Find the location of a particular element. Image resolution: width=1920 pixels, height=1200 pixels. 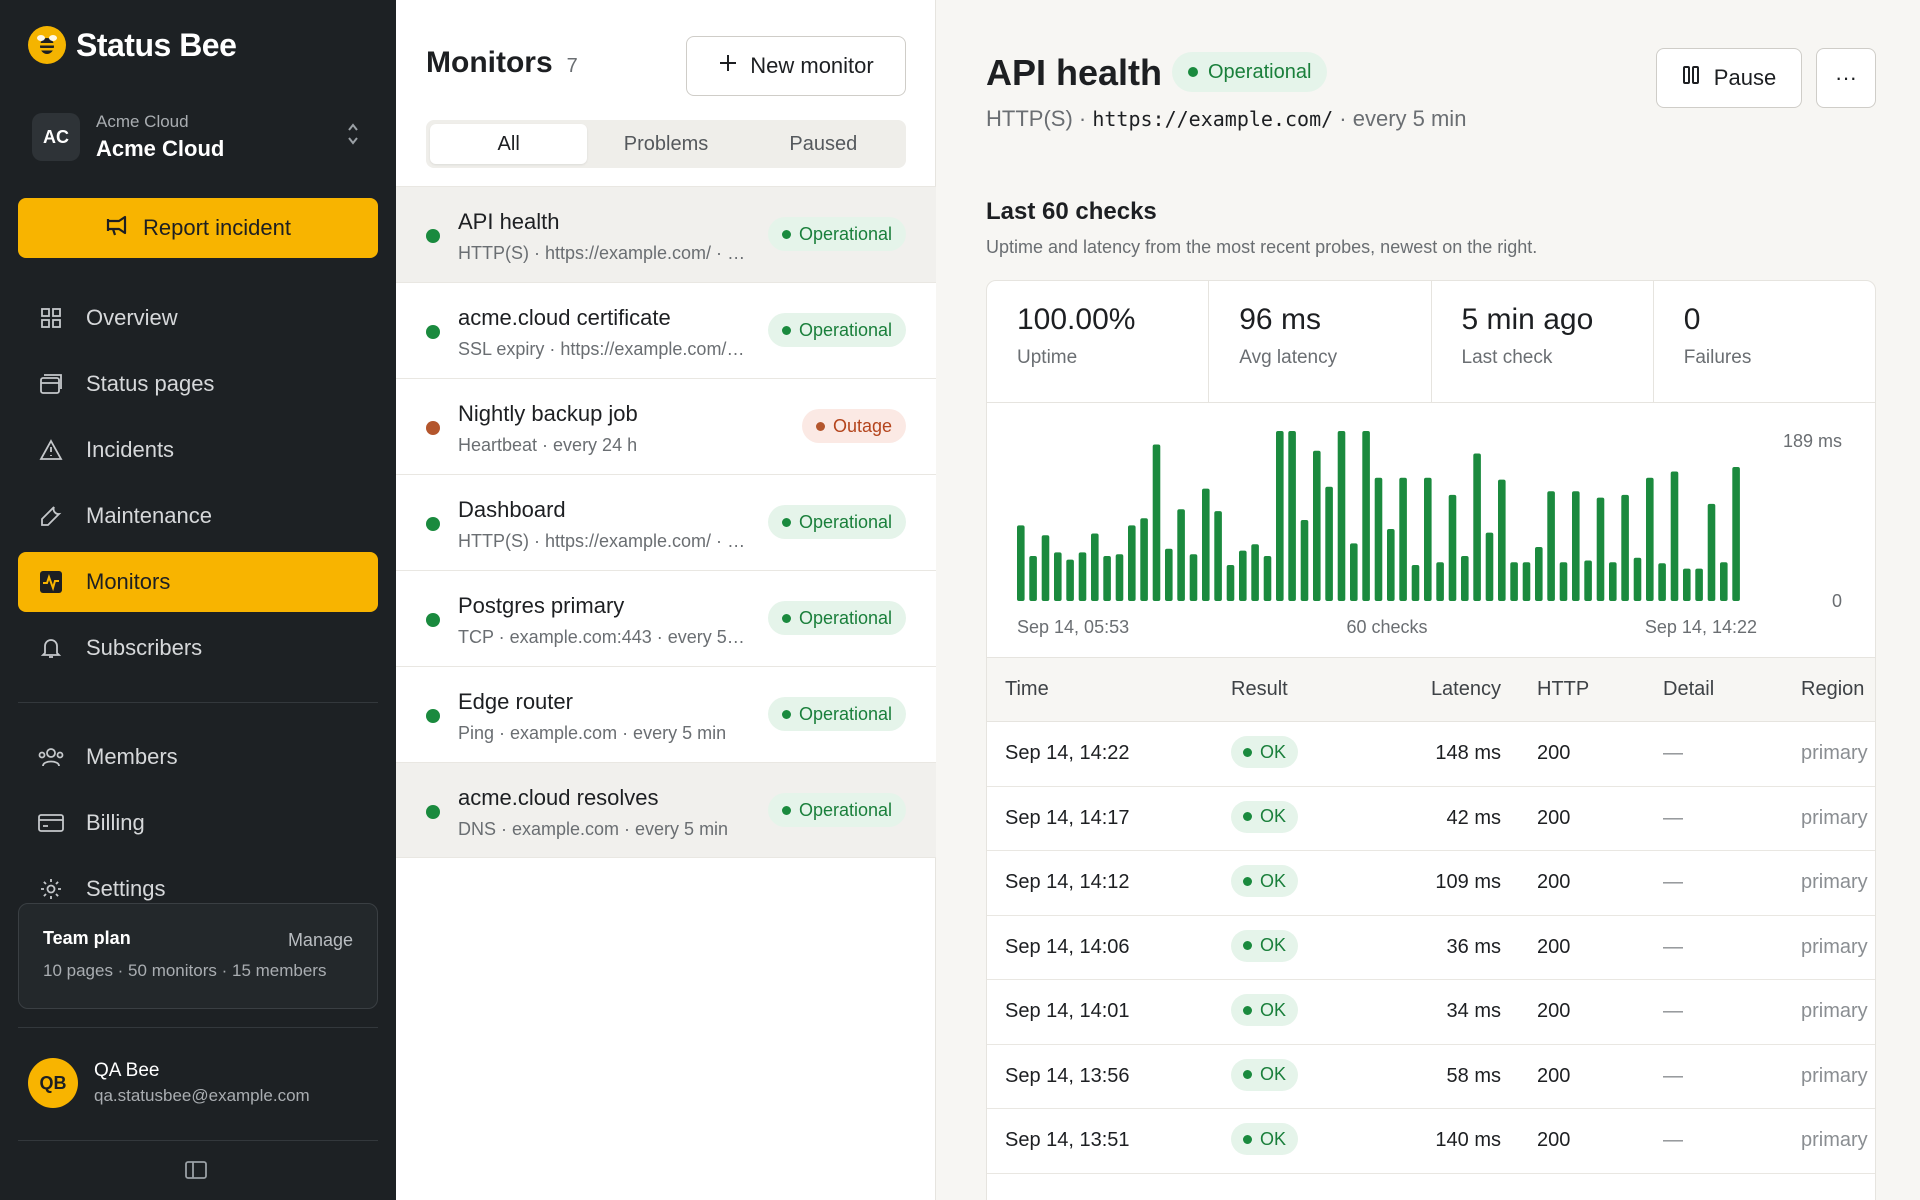

table-row: Sep 14, 13:56 OK 58 ms 200 — primary is located at coordinates (1431, 1077).